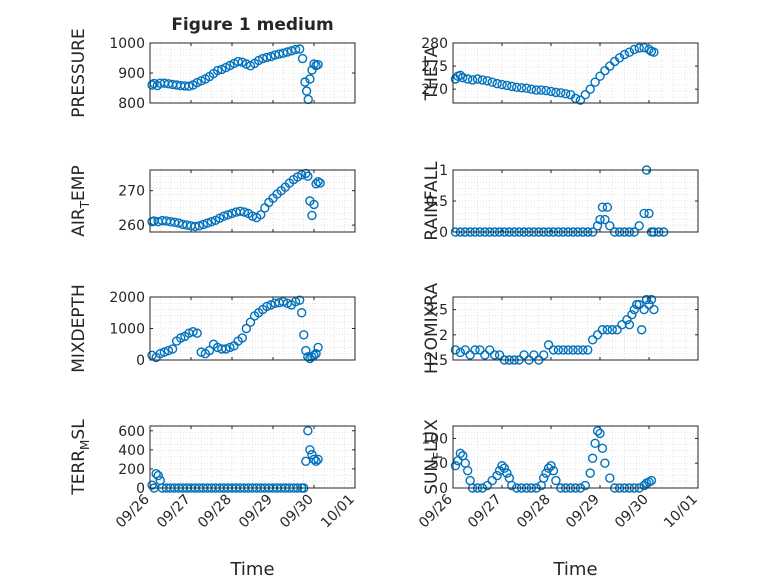  I want to click on grid-lines, so click(252, 73).